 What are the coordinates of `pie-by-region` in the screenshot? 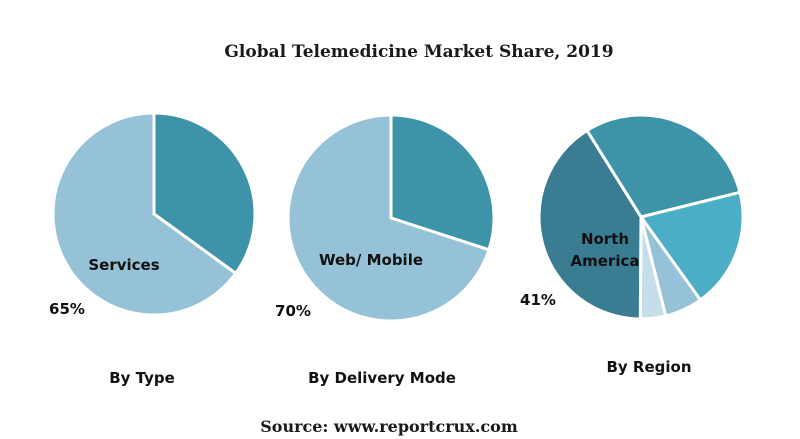 It's located at (641, 217).